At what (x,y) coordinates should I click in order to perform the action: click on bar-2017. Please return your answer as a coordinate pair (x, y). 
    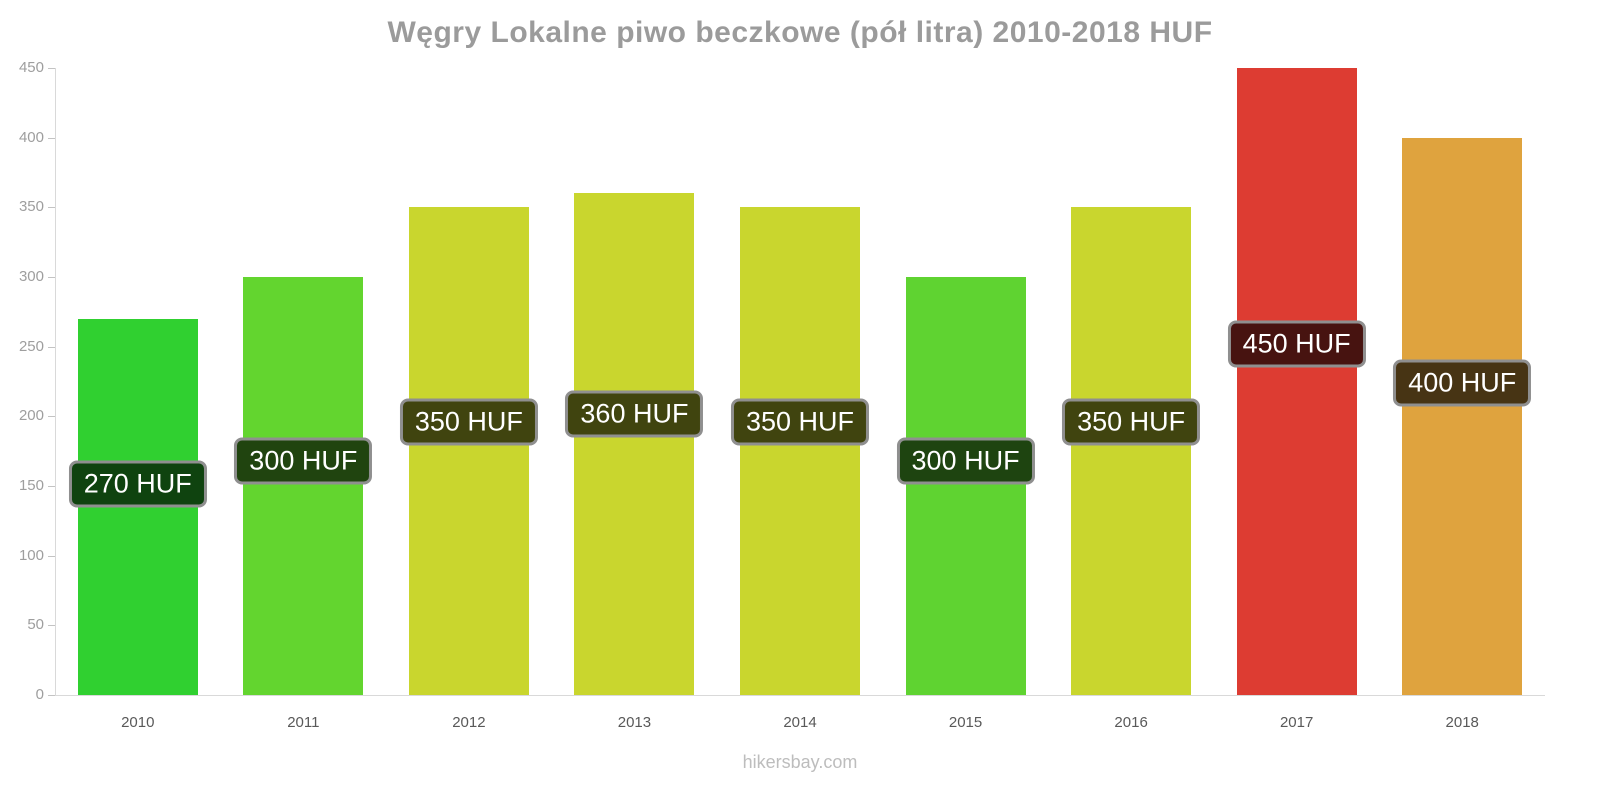
    Looking at the image, I should click on (1296, 381).